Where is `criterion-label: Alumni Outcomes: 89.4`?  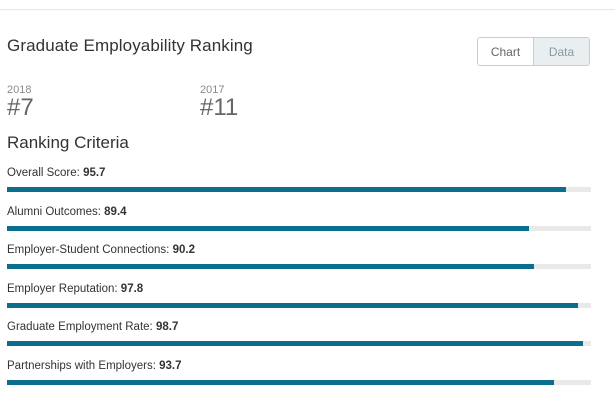 criterion-label: Alumni Outcomes: 89.4 is located at coordinates (299, 211).